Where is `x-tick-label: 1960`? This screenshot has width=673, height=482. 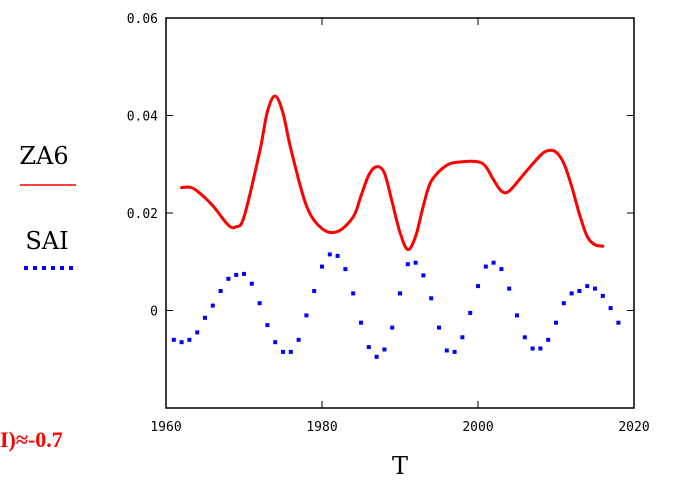
x-tick-label: 1960 is located at coordinates (165, 427).